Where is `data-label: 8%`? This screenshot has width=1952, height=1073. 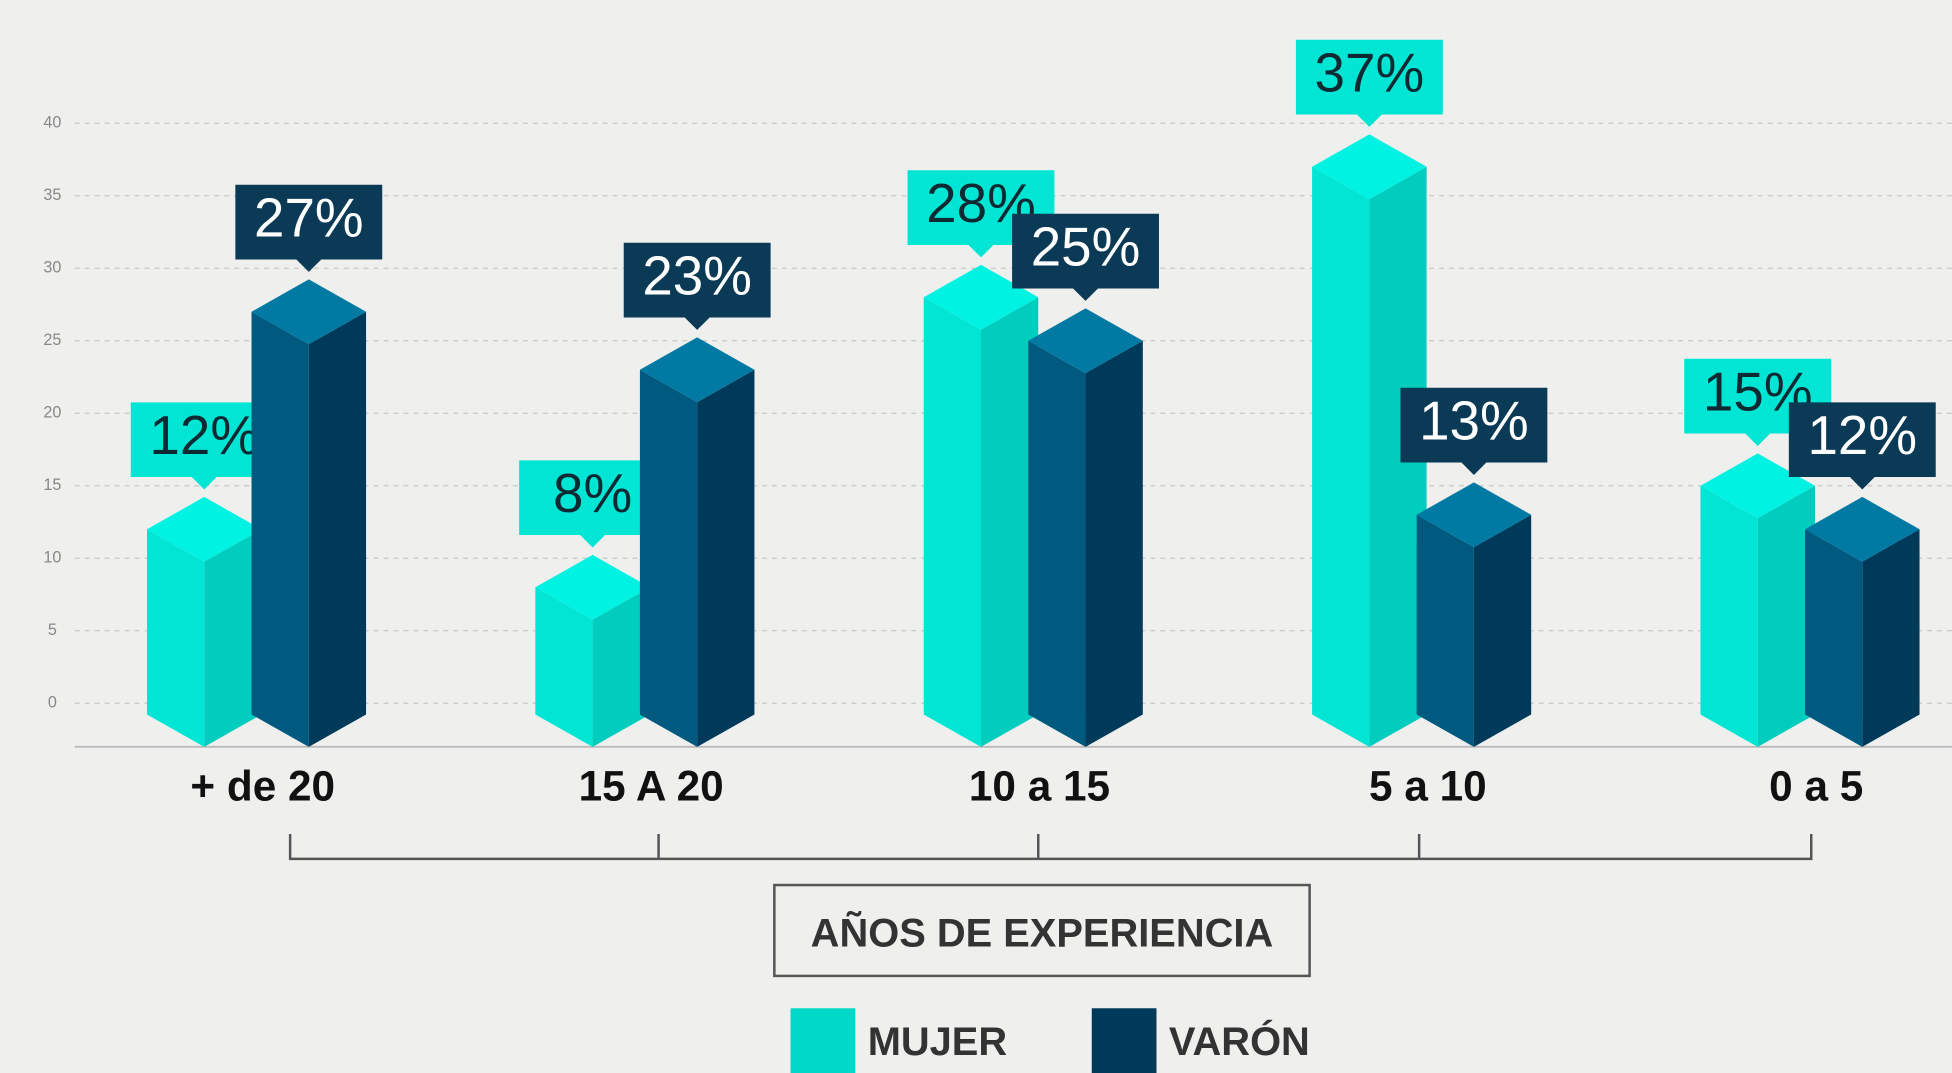
data-label: 8% is located at coordinates (592, 493).